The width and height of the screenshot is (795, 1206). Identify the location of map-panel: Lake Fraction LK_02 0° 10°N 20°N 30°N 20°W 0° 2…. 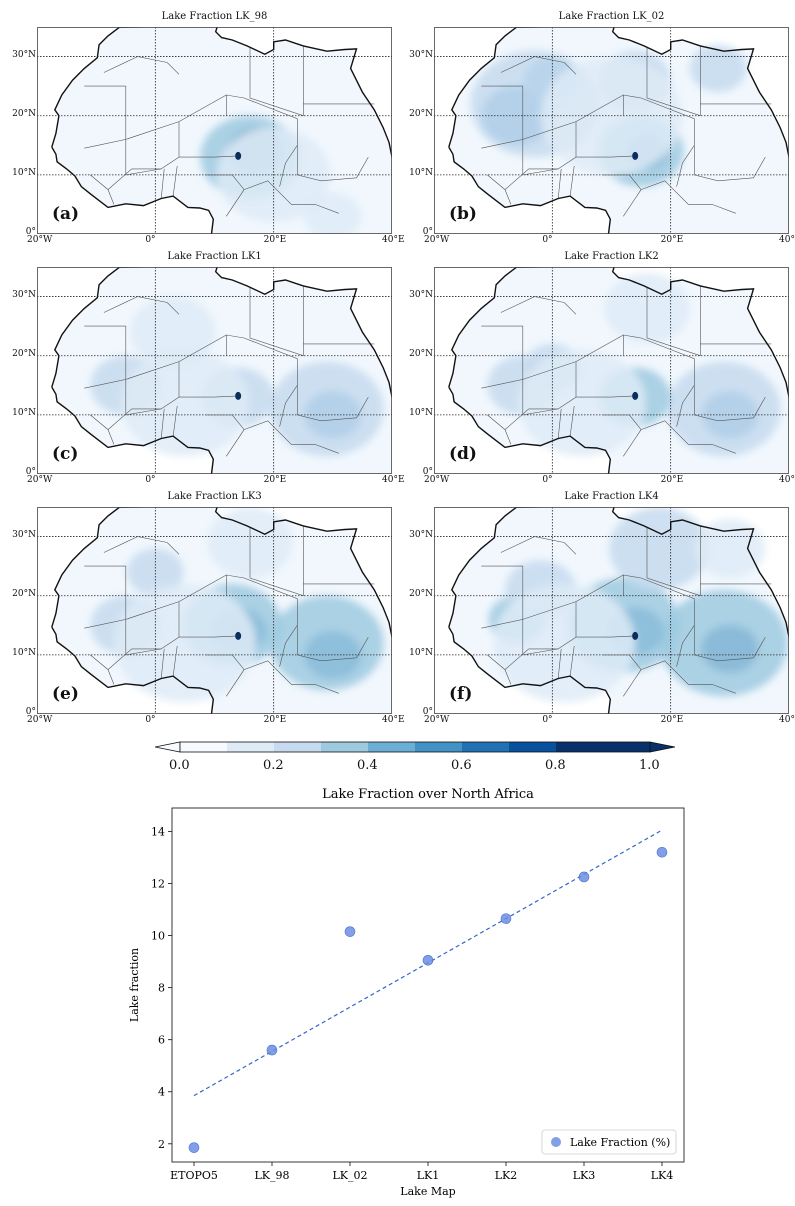
(596, 123).